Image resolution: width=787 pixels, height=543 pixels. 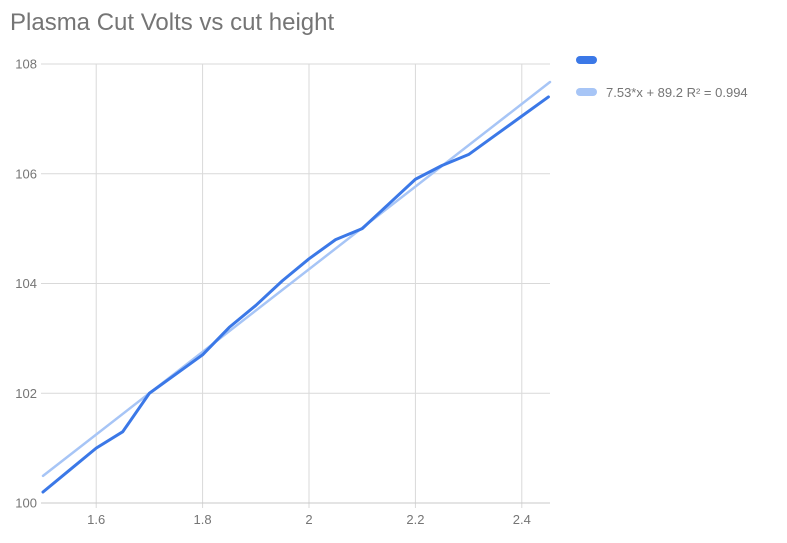 I want to click on y-tick-label: 108, so click(x=26, y=64).